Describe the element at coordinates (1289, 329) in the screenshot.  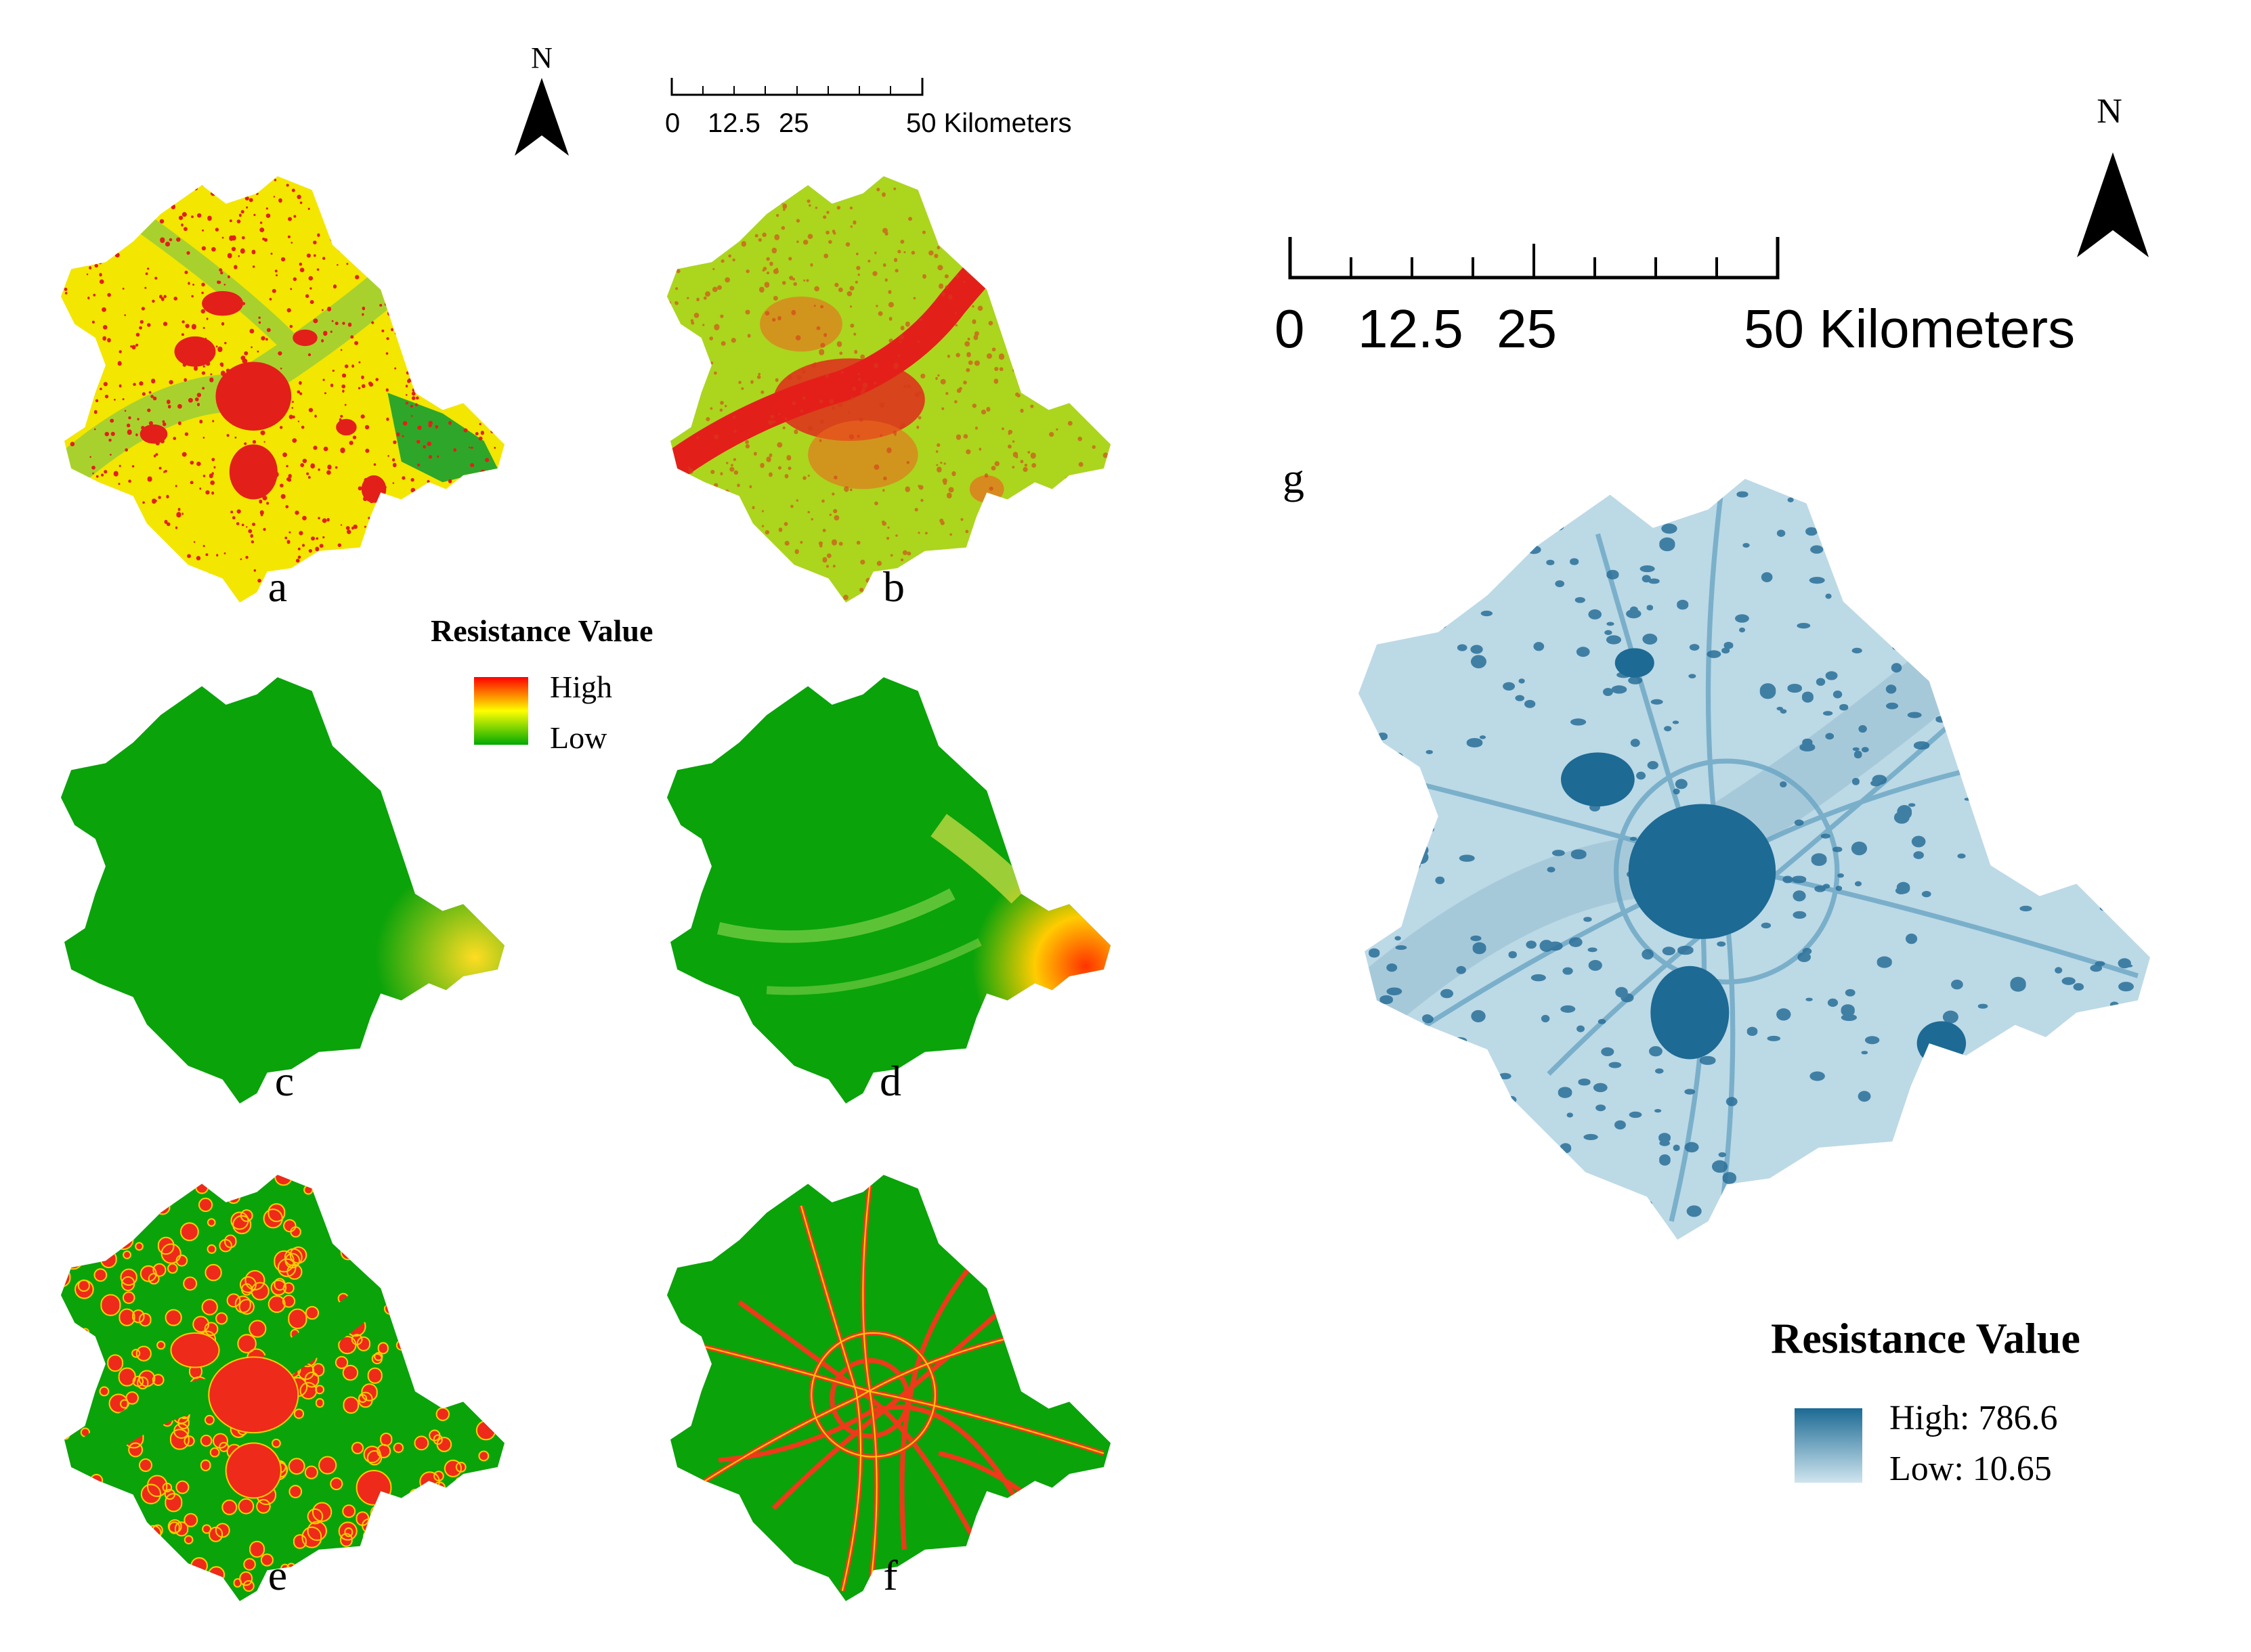
I see `scale-tick-0-large: 0` at that location.